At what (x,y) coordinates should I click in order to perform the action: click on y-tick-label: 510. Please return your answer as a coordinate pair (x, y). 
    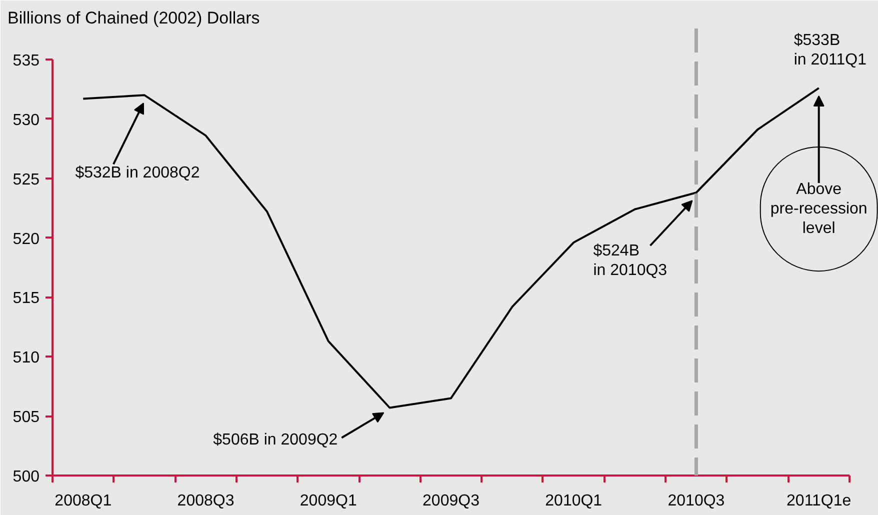
    Looking at the image, I should click on (26, 358).